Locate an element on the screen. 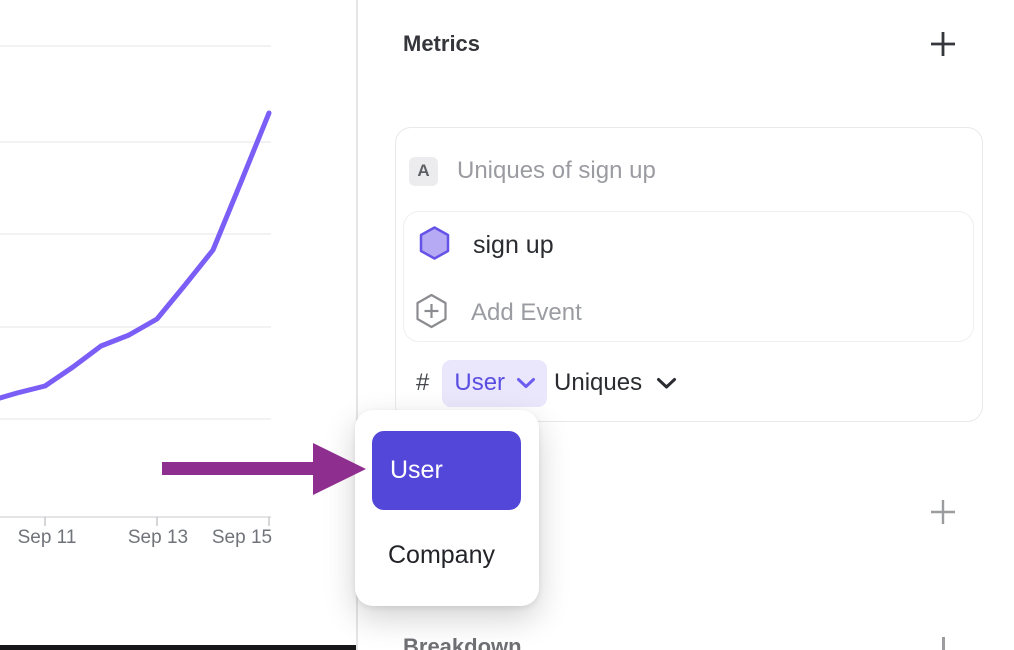  event-card: sign up Add Event is located at coordinates (688, 276).